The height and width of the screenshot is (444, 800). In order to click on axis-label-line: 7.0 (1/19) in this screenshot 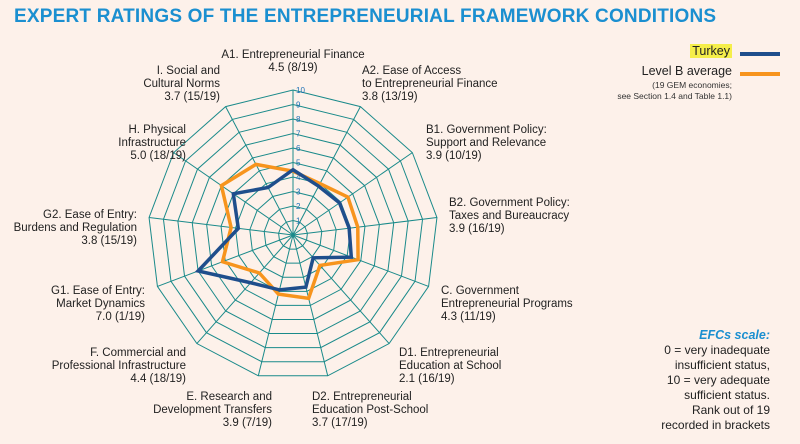, I will do `click(120, 317)`.